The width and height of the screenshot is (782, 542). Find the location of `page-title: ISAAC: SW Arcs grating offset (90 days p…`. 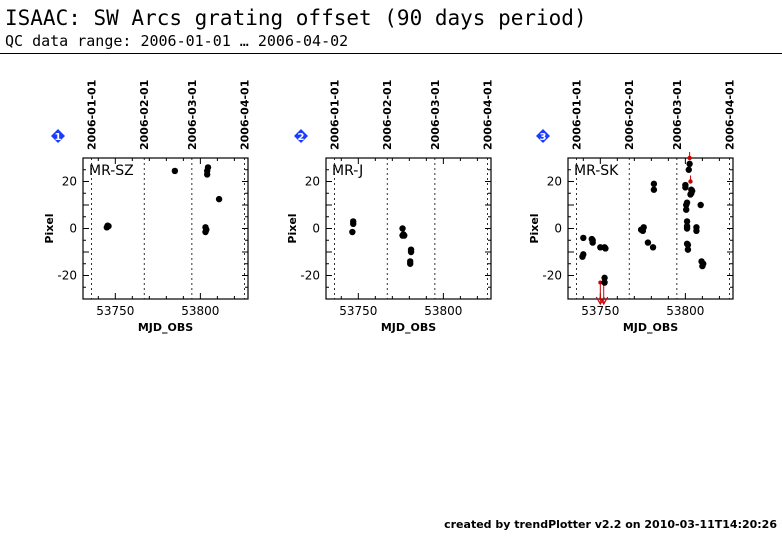

page-title: ISAAC: SW Arcs grating offset (90 days p… is located at coordinates (296, 18).